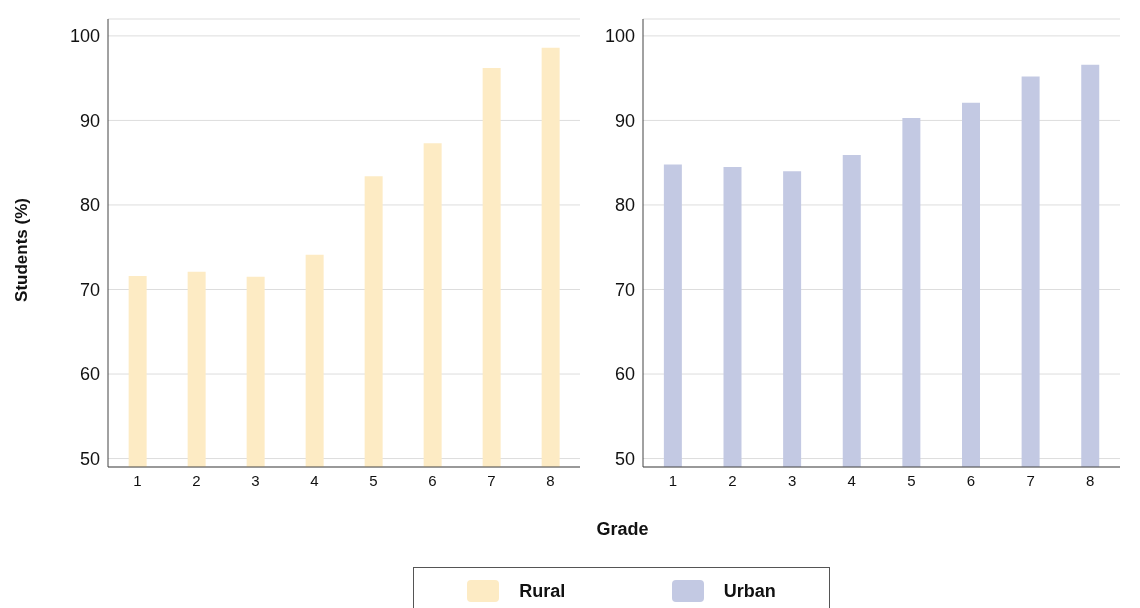  What do you see at coordinates (622, 529) in the screenshot?
I see `x-axis-title: Grade` at bounding box center [622, 529].